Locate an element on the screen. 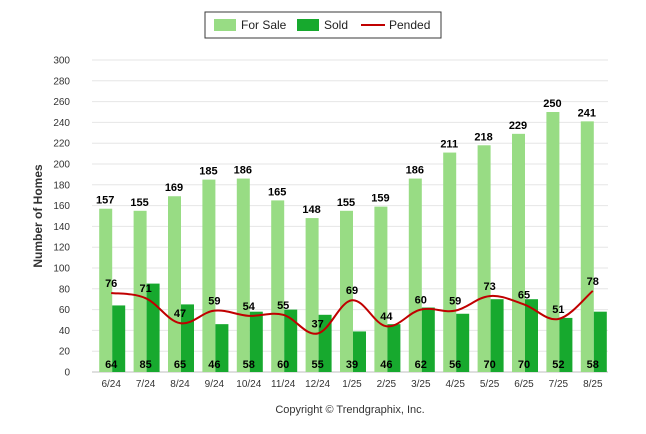 The image size is (646, 434). y-tick-label: 0 is located at coordinates (67, 373).